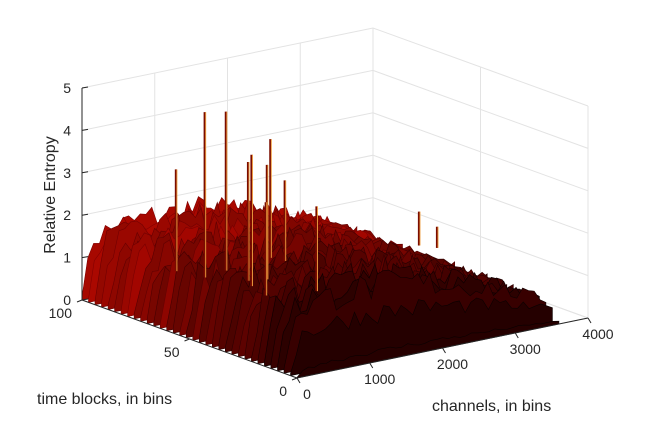 Image resolution: width=652 pixels, height=423 pixels. What do you see at coordinates (428, 349) in the screenshot?
I see `surface-strip` at bounding box center [428, 349].